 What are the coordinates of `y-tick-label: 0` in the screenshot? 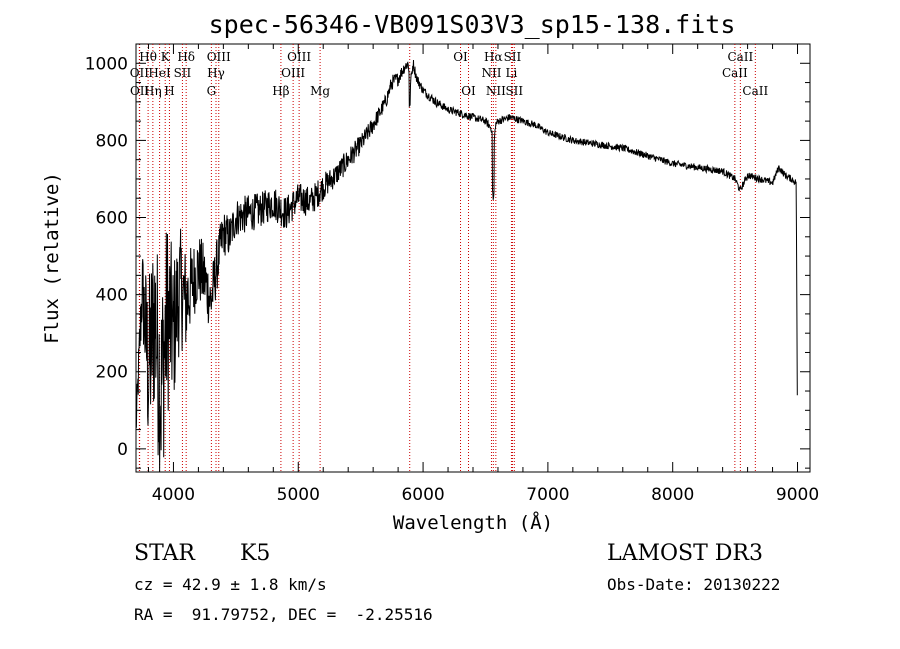 It's located at (122, 450).